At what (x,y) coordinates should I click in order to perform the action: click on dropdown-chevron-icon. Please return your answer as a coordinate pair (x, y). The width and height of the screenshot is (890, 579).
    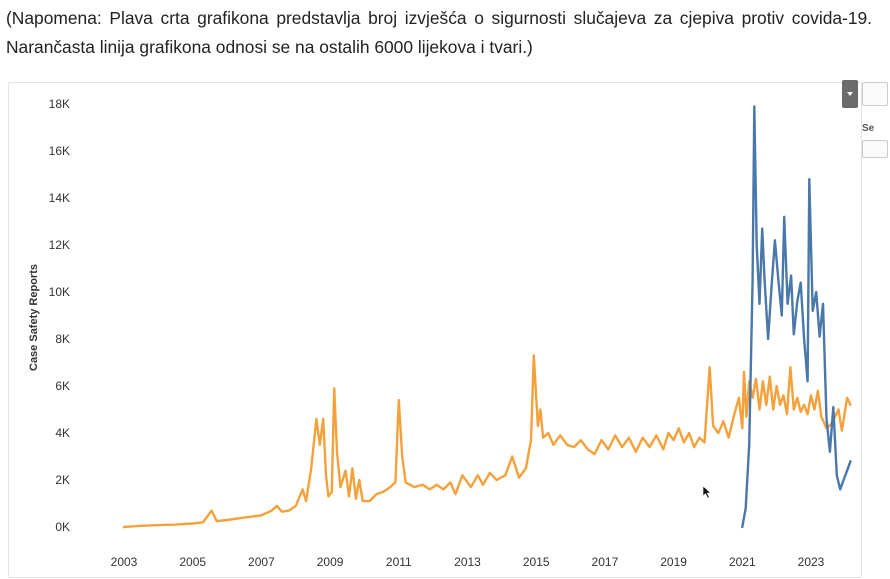
    Looking at the image, I should click on (850, 94).